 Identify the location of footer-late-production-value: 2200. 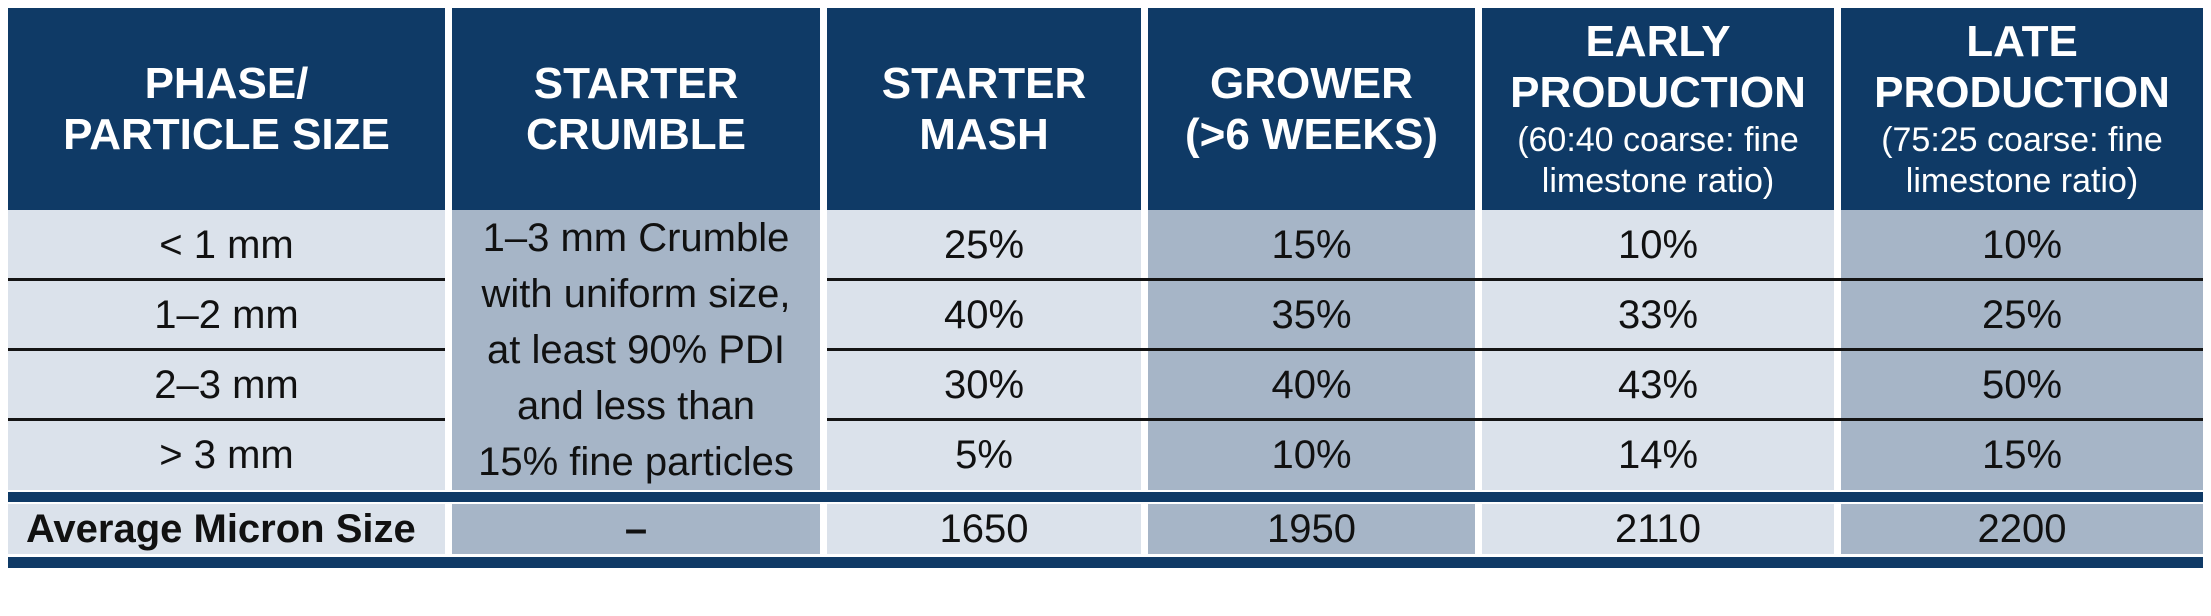
(2022, 529).